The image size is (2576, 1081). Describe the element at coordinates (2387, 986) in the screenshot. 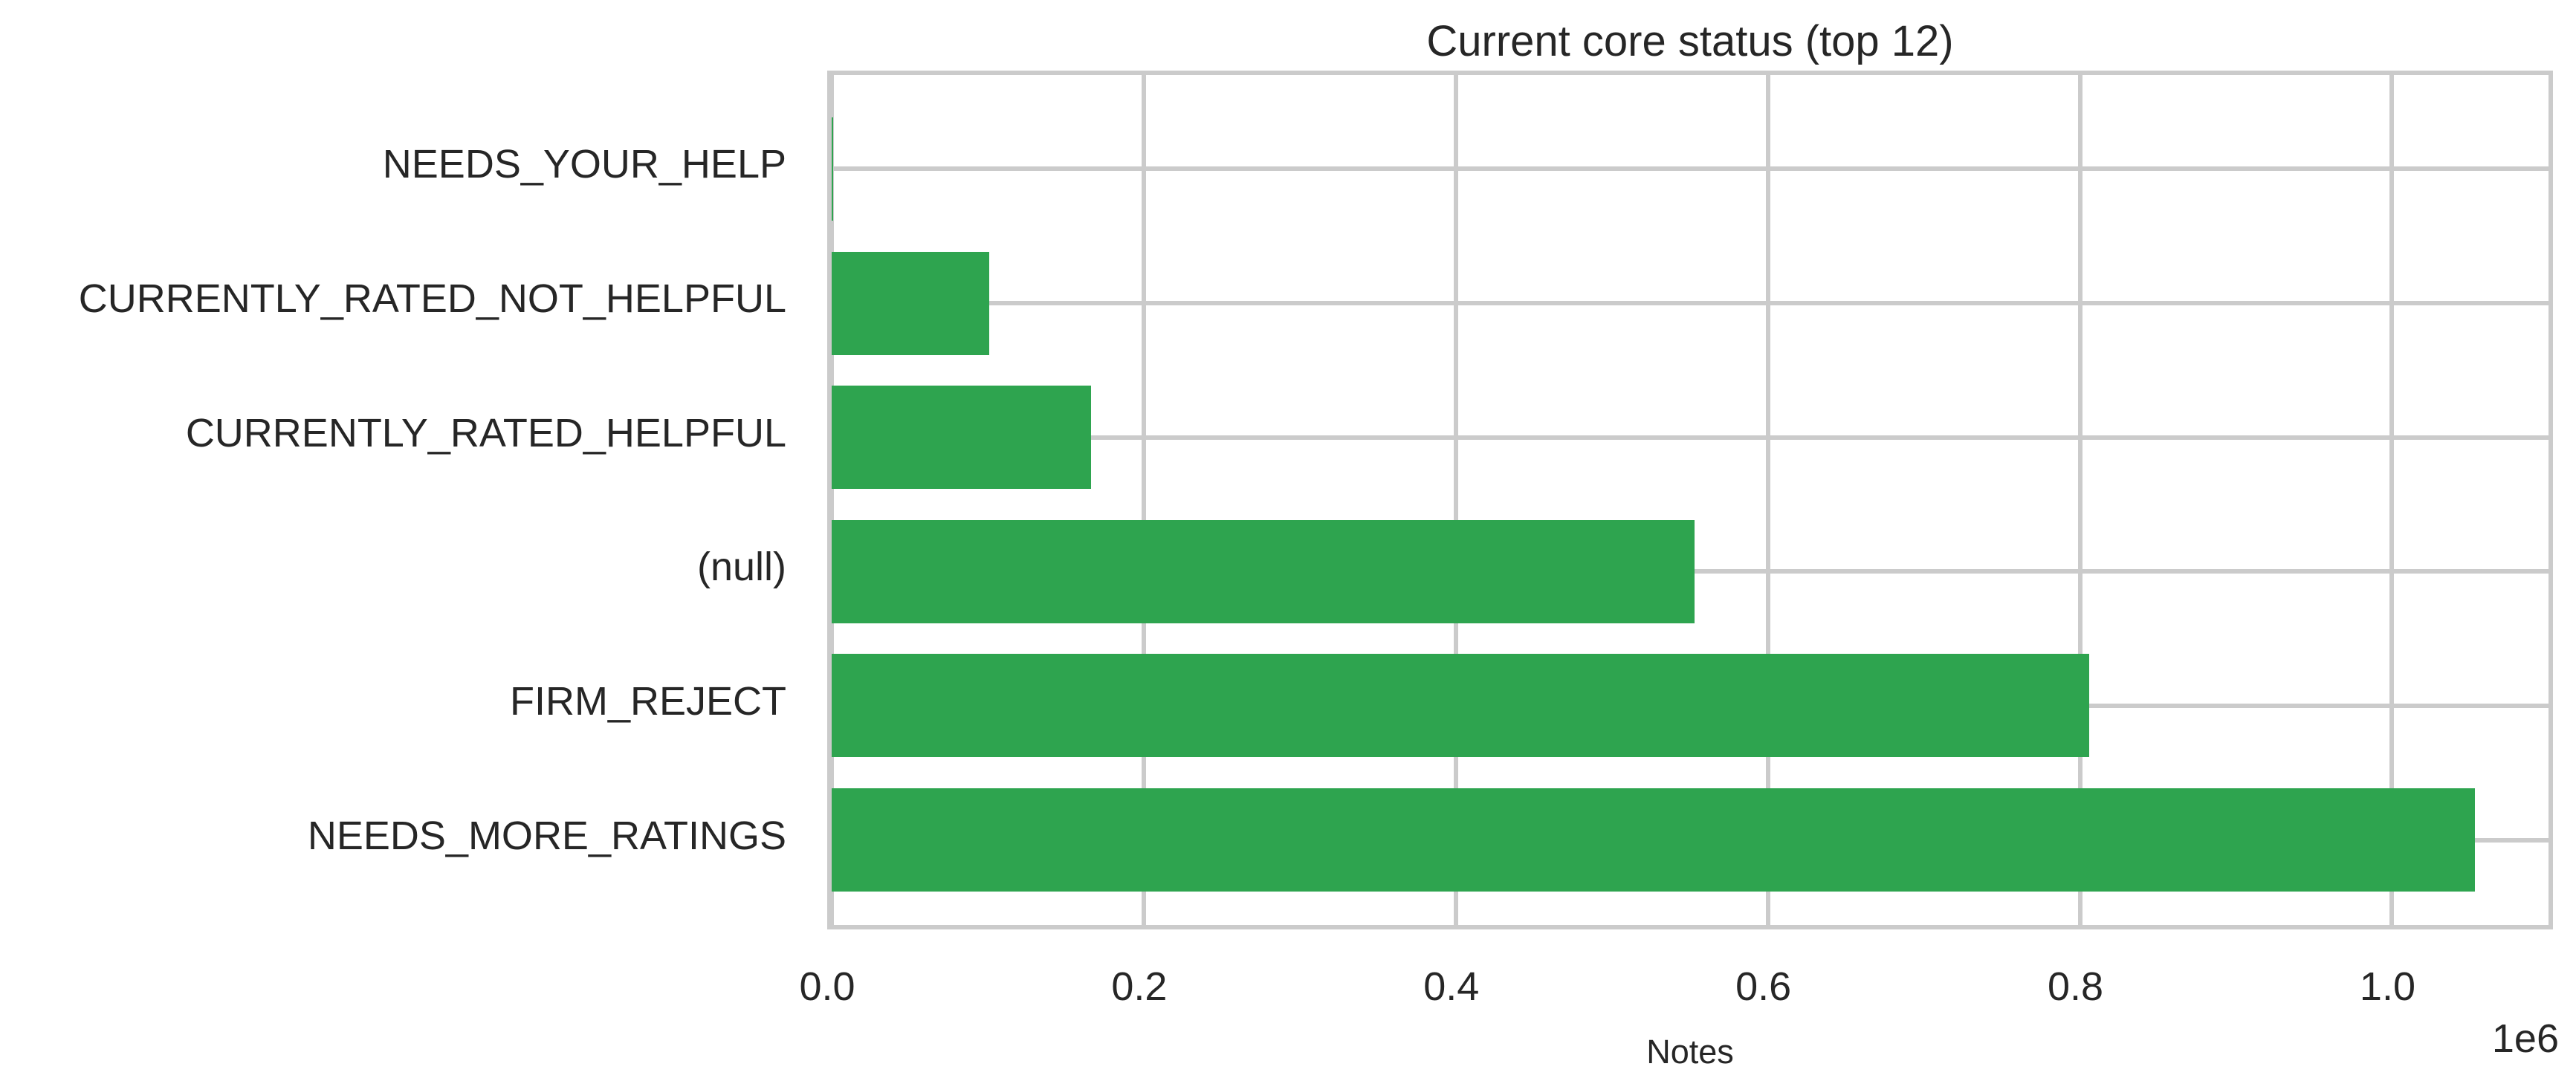

I see `x-tick-label: 1.0` at that location.